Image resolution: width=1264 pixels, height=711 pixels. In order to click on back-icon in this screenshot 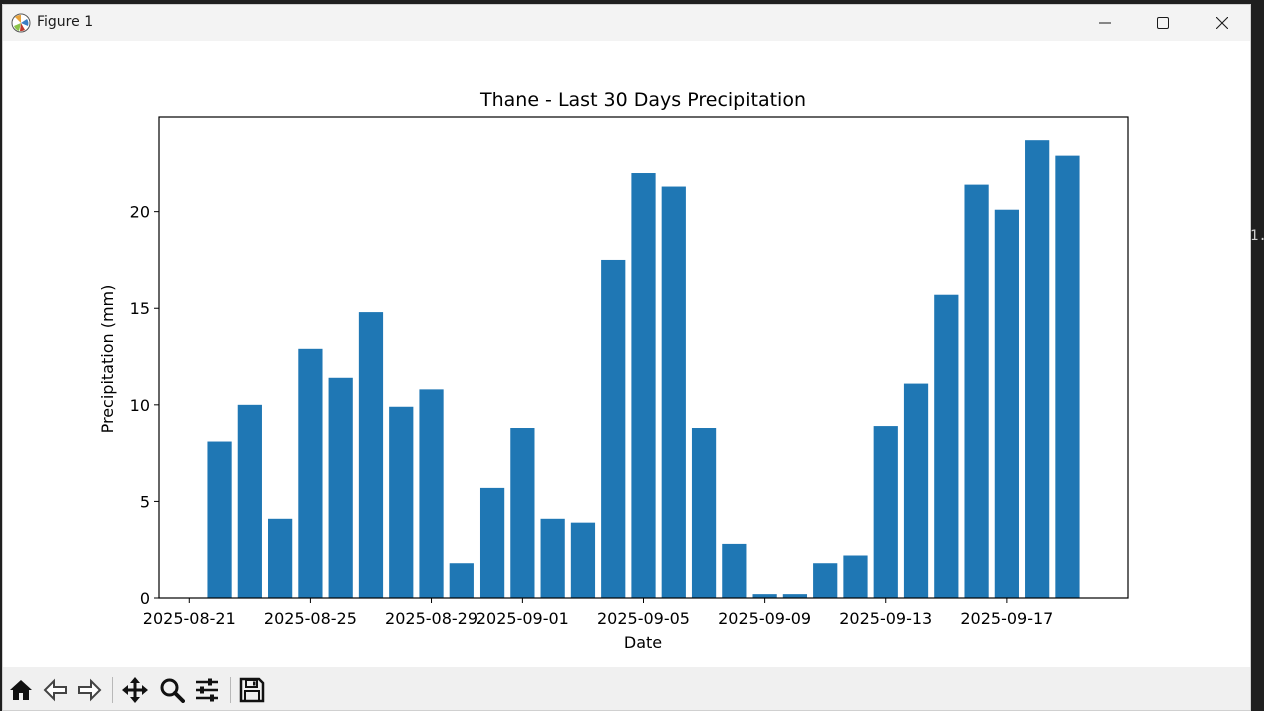, I will do `click(55, 690)`.